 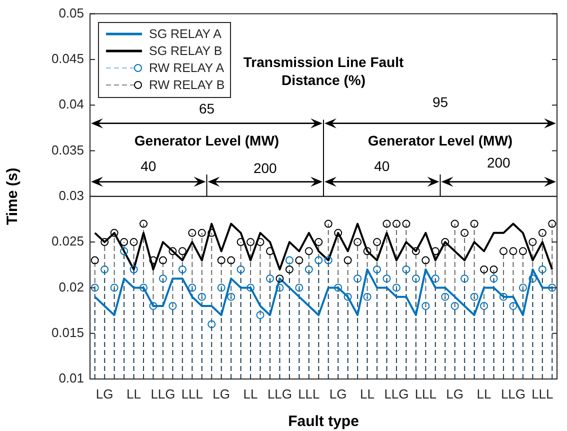 I want to click on y-tick-label: 0.05, so click(x=71, y=12).